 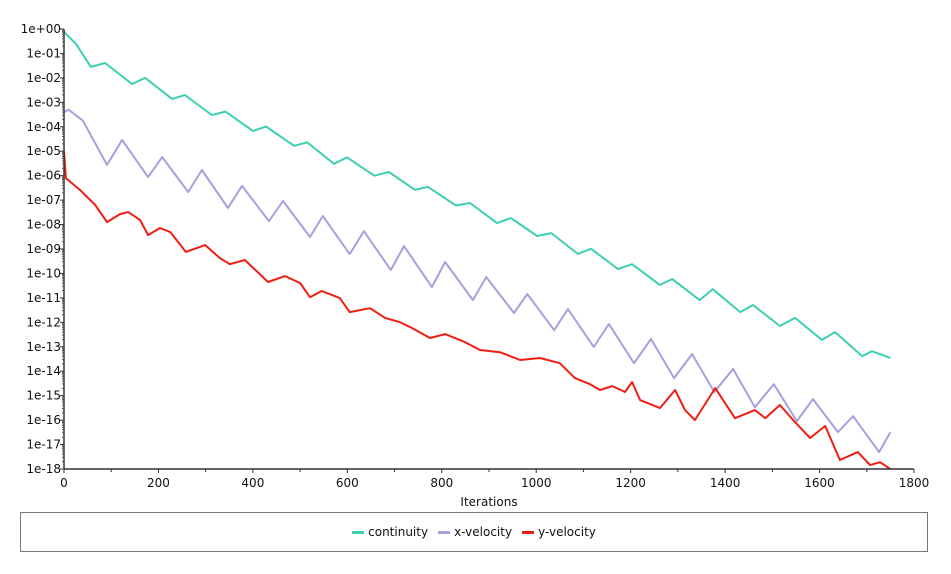 What do you see at coordinates (64, 483) in the screenshot?
I see `x-tick-label: 0` at bounding box center [64, 483].